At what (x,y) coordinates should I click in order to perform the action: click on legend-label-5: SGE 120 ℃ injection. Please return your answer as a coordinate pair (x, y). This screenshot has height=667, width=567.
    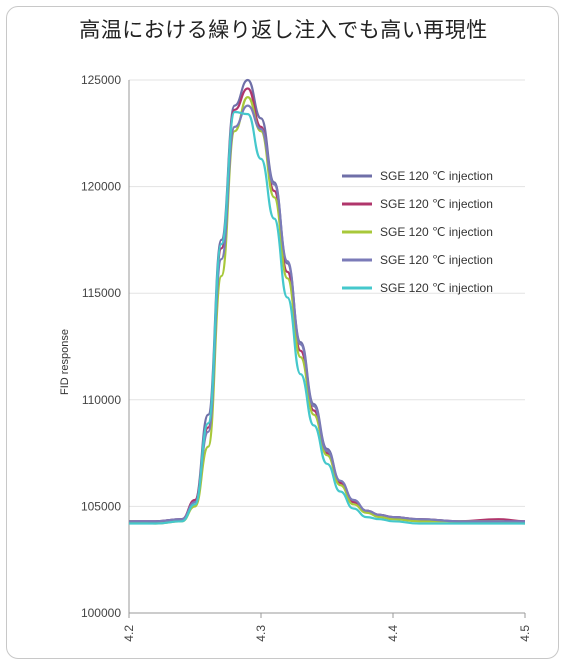
    Looking at the image, I should click on (436, 288).